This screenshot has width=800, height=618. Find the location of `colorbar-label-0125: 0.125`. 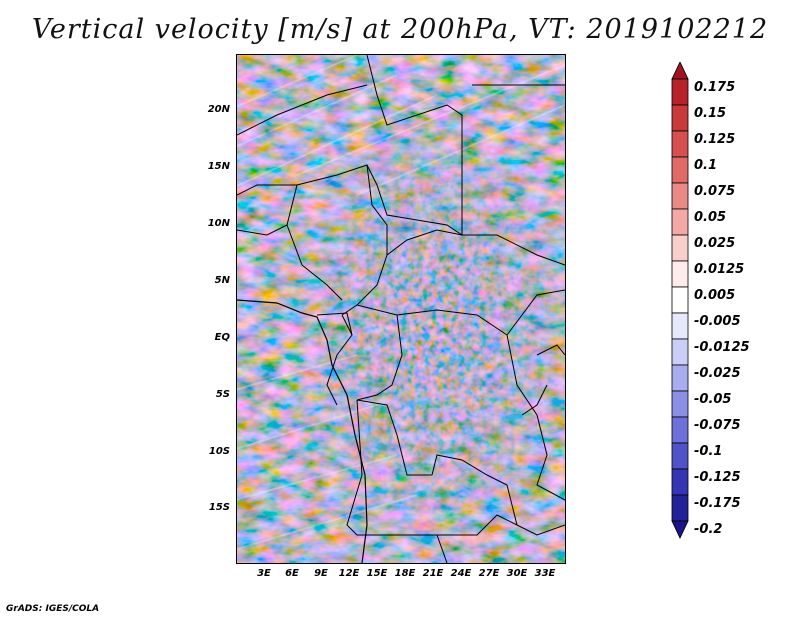

colorbar-label-0125: 0.125 is located at coordinates (715, 139).